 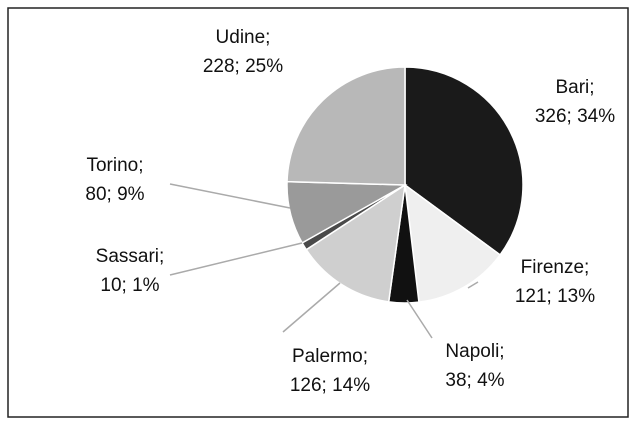 What do you see at coordinates (114, 194) in the screenshot?
I see `slice-label-value: 80; 9%` at bounding box center [114, 194].